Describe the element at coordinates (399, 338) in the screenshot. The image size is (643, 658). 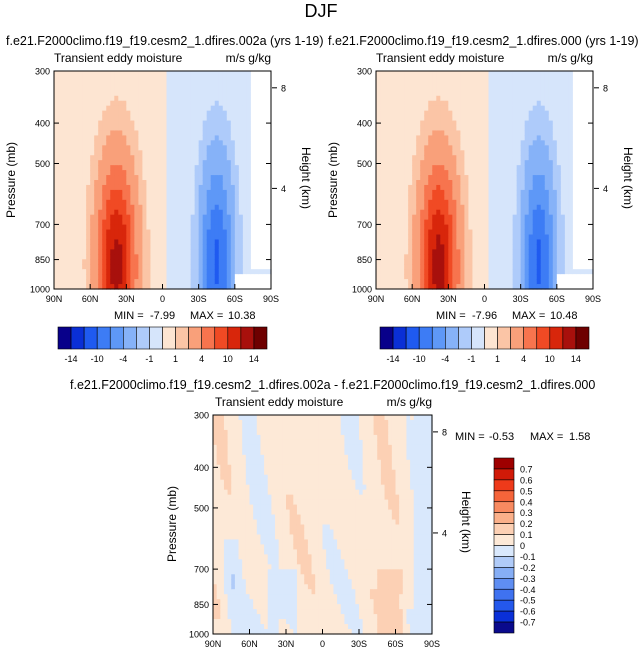
I see `colorbar-box` at that location.